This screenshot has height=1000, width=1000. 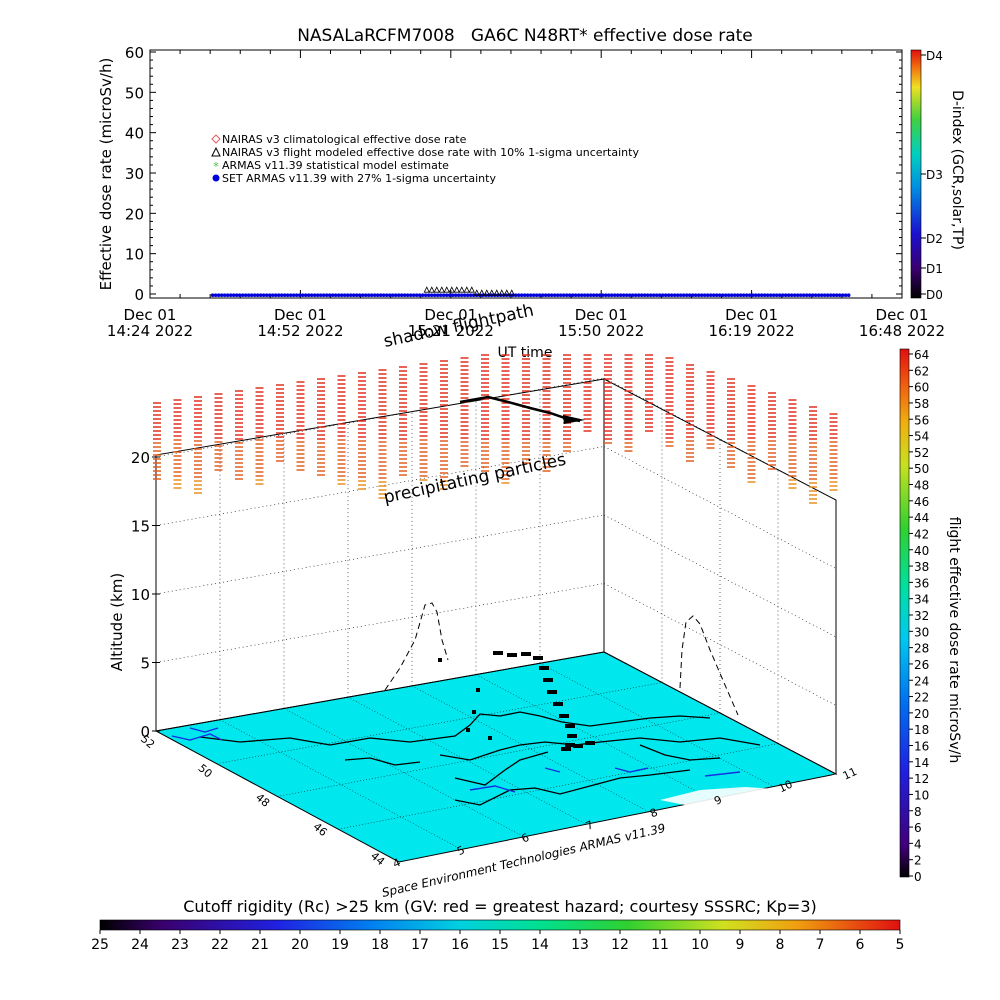 What do you see at coordinates (916, 174) in the screenshot?
I see `dindex-colorbar` at bounding box center [916, 174].